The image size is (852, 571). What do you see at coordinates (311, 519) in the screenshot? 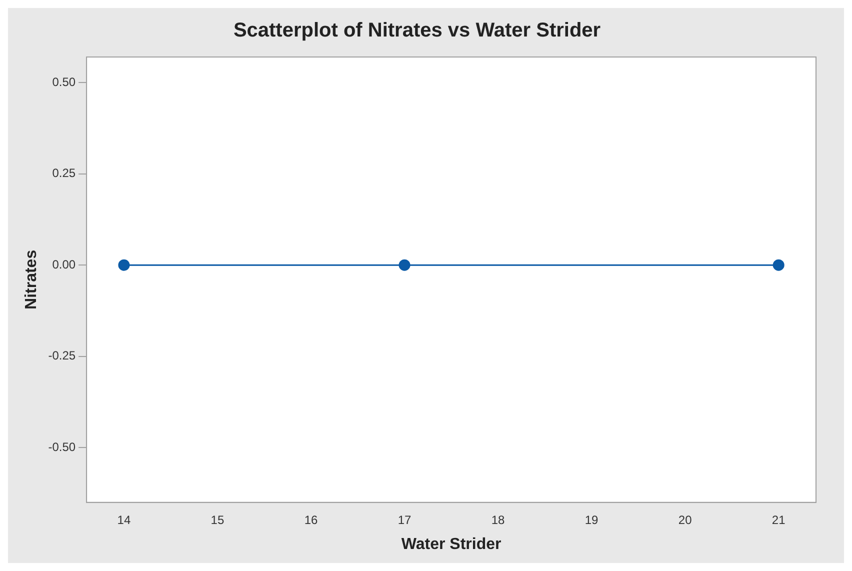
I see `x-tick-label: 16` at bounding box center [311, 519].